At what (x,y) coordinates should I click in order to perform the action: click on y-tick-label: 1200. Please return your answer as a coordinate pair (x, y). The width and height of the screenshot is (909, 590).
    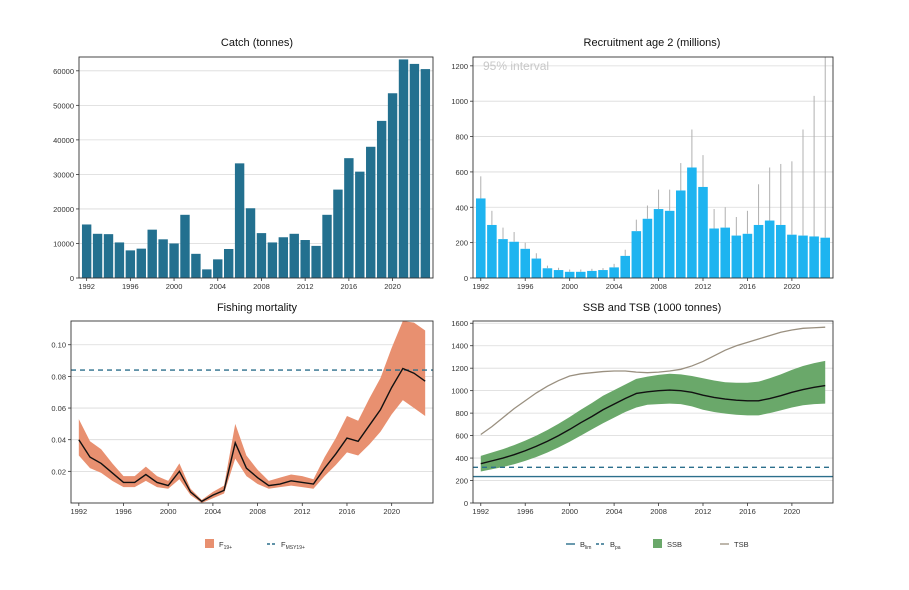
    Looking at the image, I should click on (459, 66).